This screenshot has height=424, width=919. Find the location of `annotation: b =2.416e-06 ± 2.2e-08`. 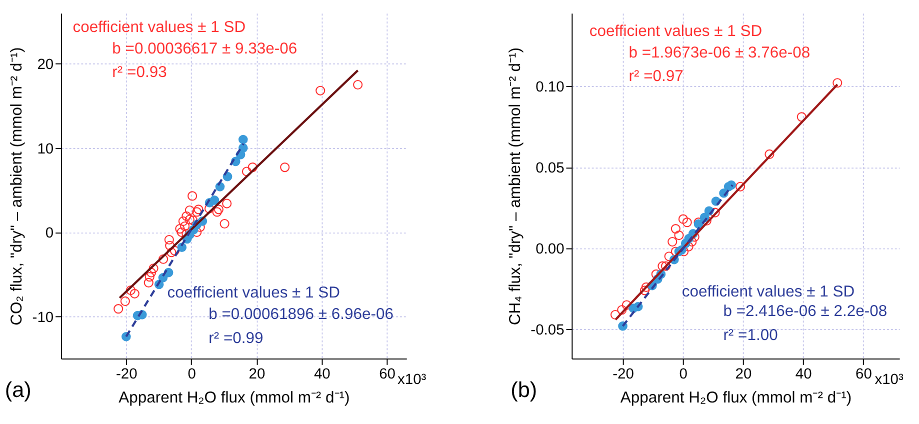

annotation: b =2.416e-06 ± 2.2e-08 is located at coordinates (805, 311).